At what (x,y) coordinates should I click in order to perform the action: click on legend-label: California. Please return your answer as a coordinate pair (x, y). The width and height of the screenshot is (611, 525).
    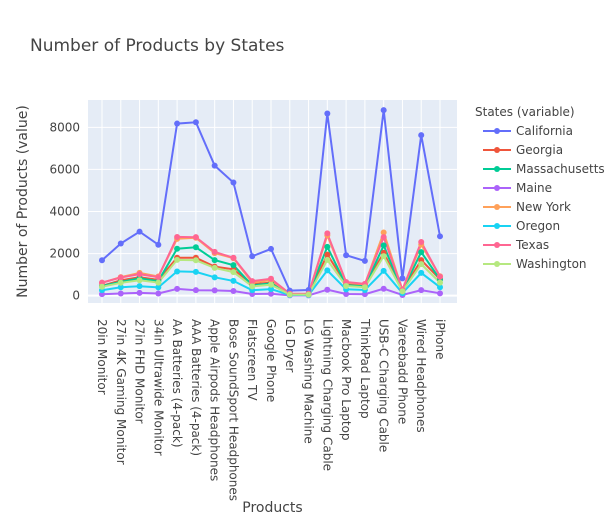
    Looking at the image, I should click on (544, 131).